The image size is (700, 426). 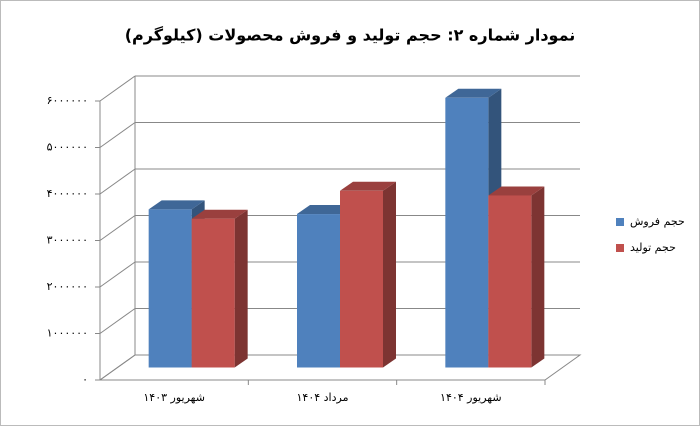 I want to click on legend-label: حجم تولید, so click(x=653, y=247).